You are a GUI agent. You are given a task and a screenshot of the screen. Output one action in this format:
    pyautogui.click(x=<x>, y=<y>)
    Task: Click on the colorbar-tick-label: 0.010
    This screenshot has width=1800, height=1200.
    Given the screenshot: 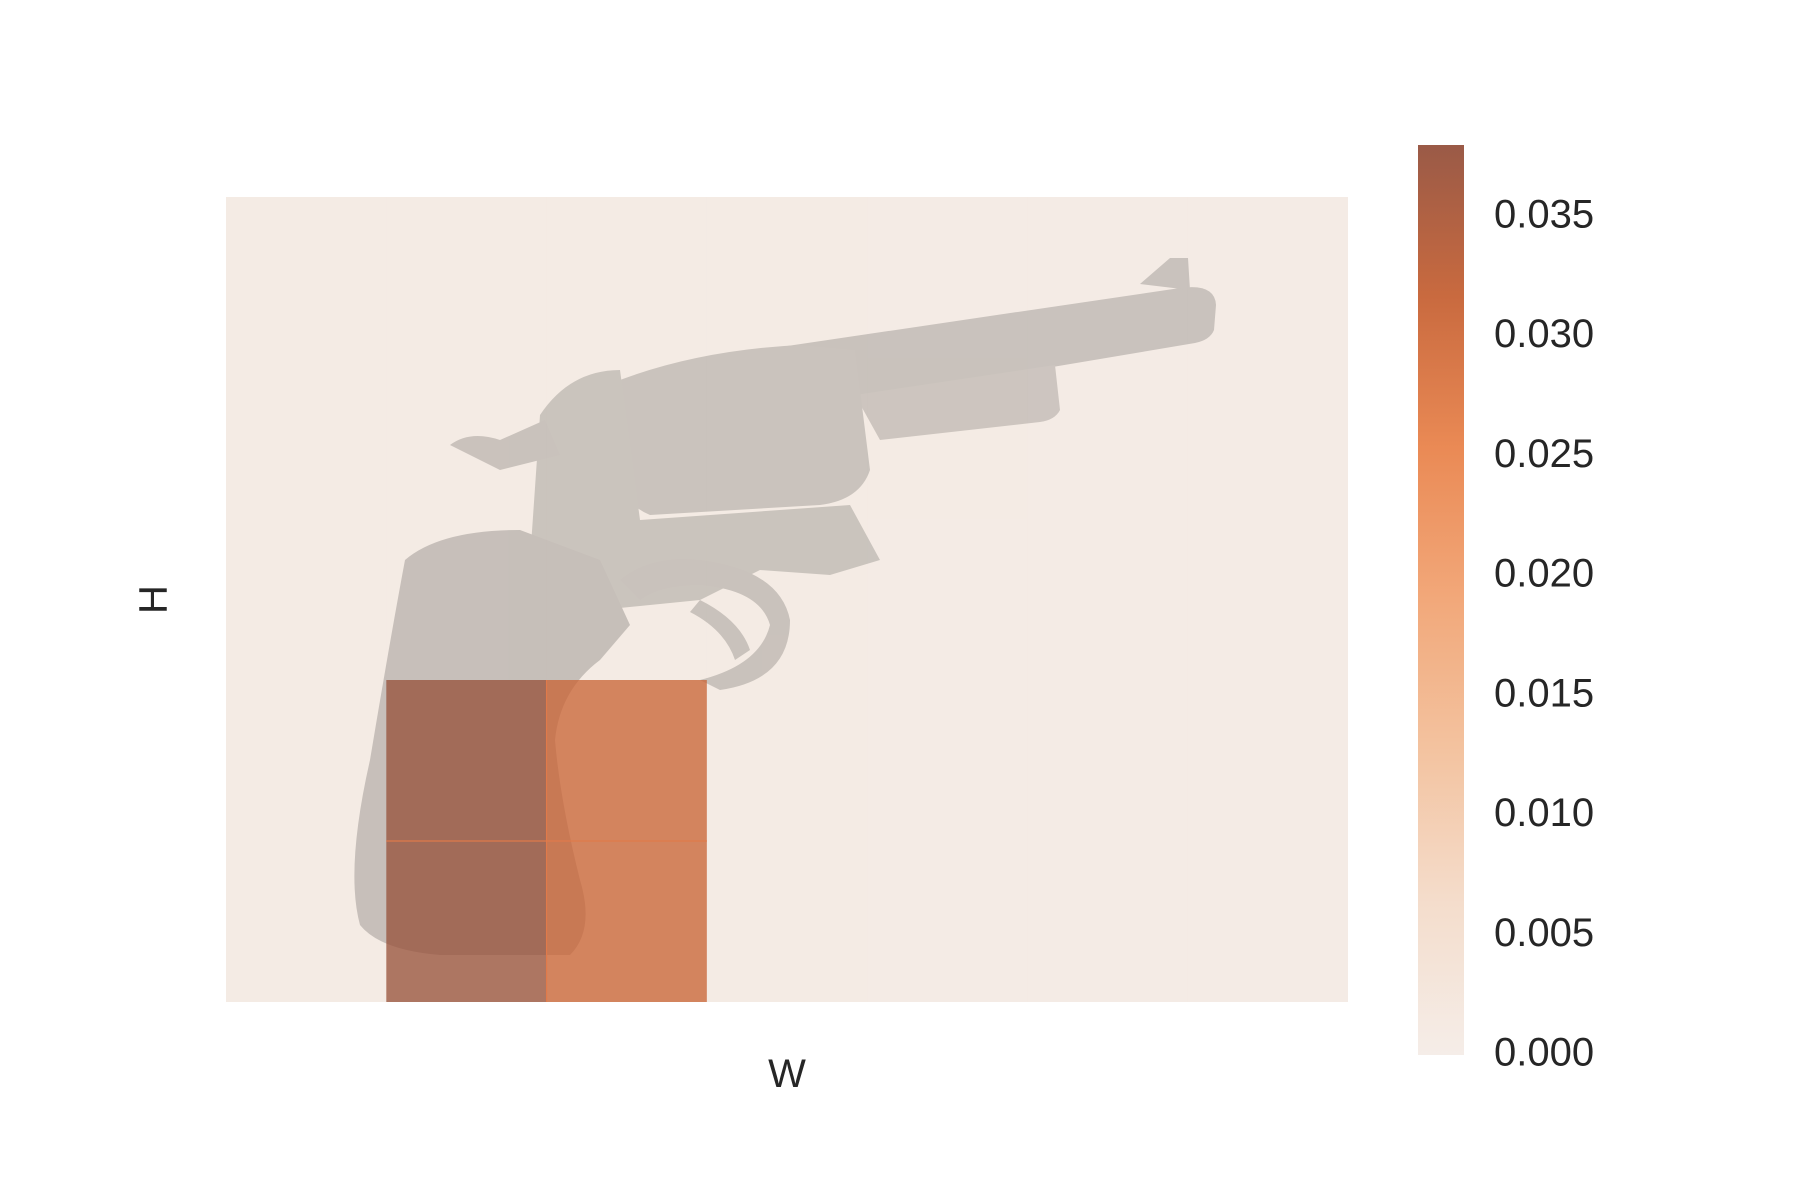 What is the action you would take?
    pyautogui.click(x=1544, y=813)
    